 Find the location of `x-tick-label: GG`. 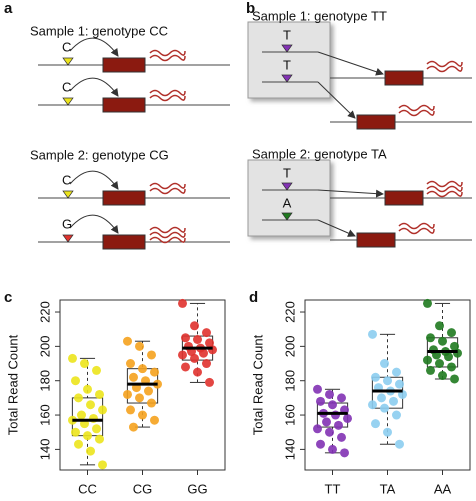

x-tick-label: GG is located at coordinates (197, 488).